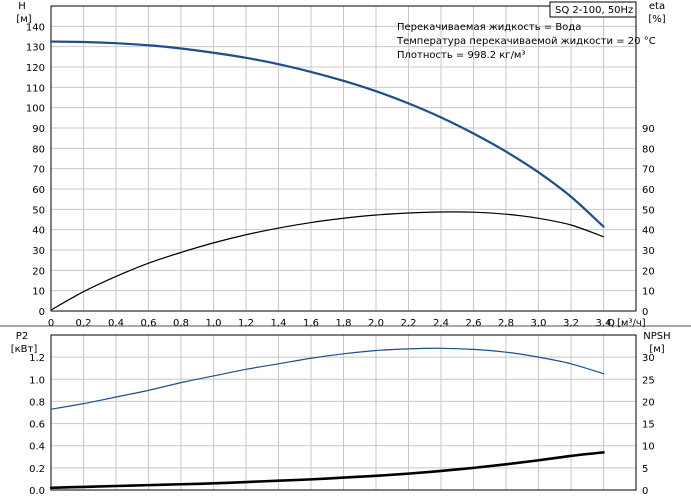 This screenshot has width=691, height=500. Describe the element at coordinates (22, 336) in the screenshot. I see `left-axis-name: P2` at that location.